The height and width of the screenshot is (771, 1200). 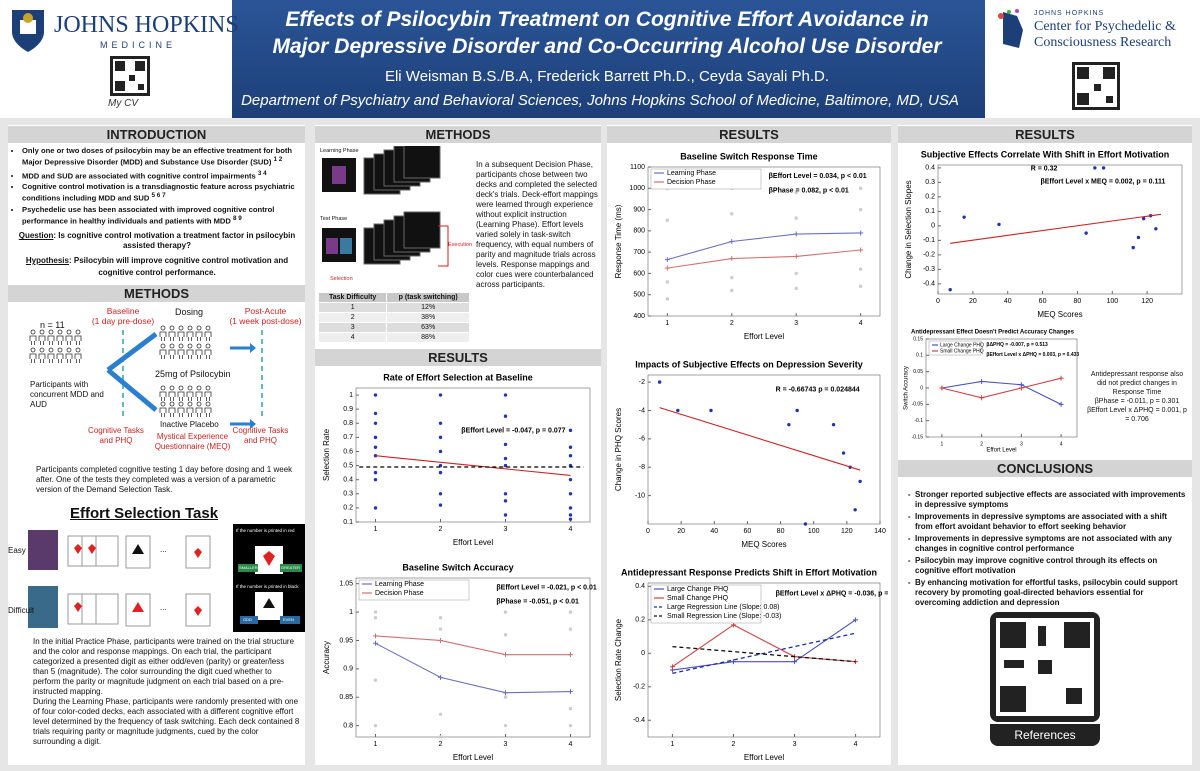 I want to click on y-tick-label: 400, so click(x=639, y=316).